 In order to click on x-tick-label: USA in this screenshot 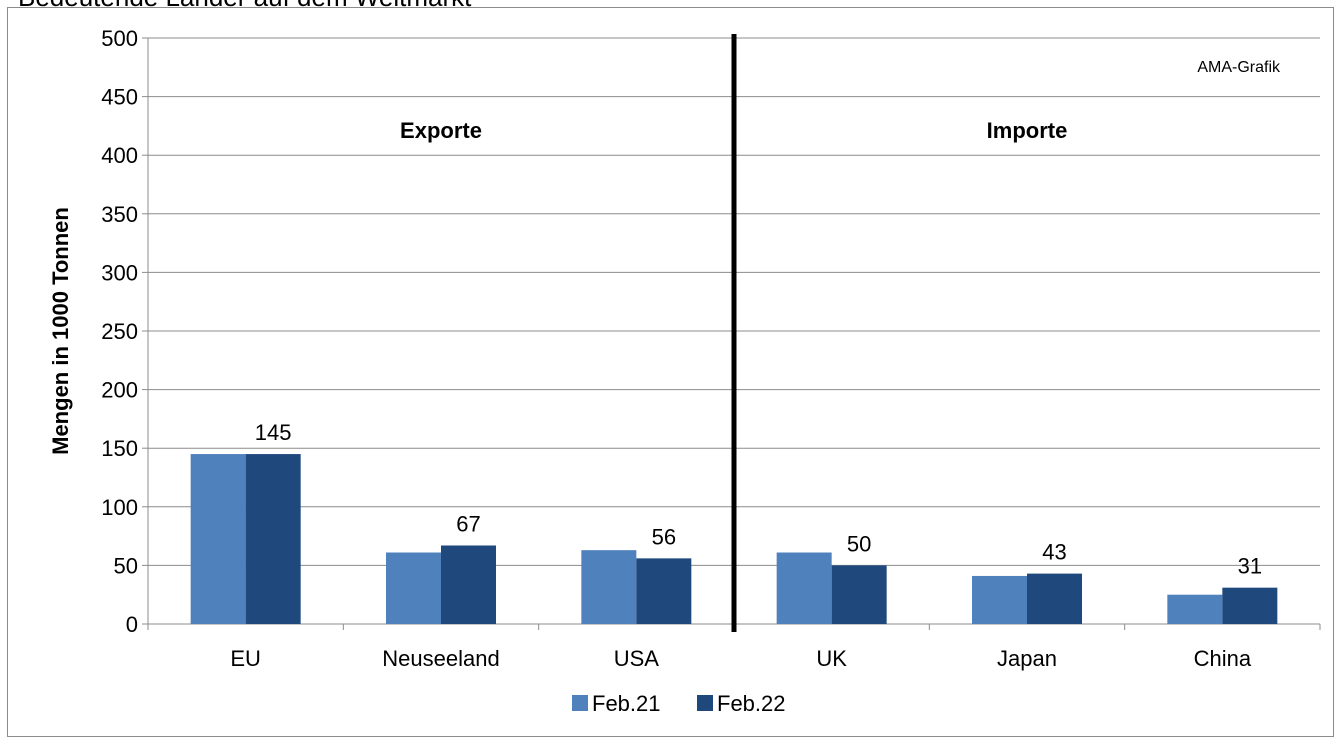, I will do `click(637, 658)`.